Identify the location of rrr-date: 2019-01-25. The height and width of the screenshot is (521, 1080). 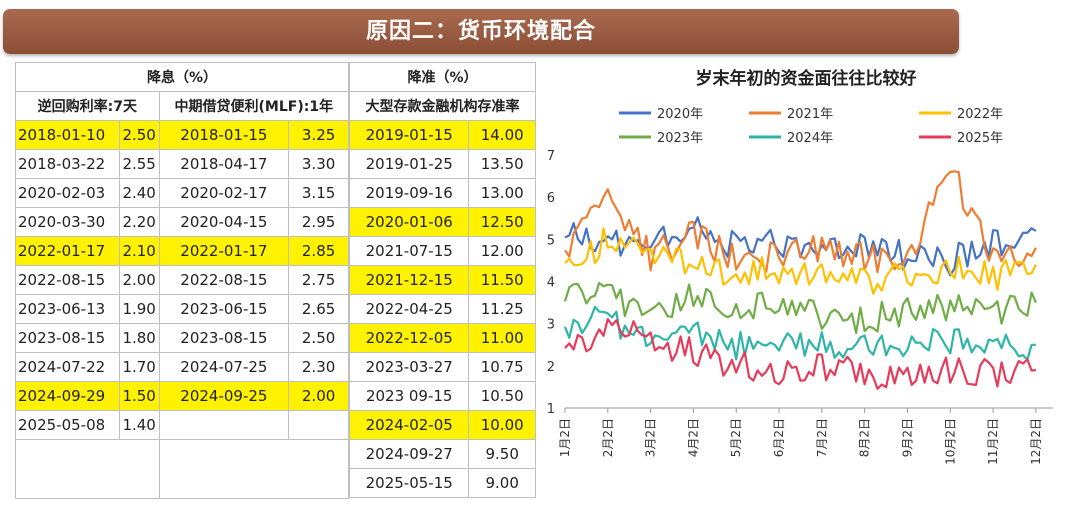
(409, 164).